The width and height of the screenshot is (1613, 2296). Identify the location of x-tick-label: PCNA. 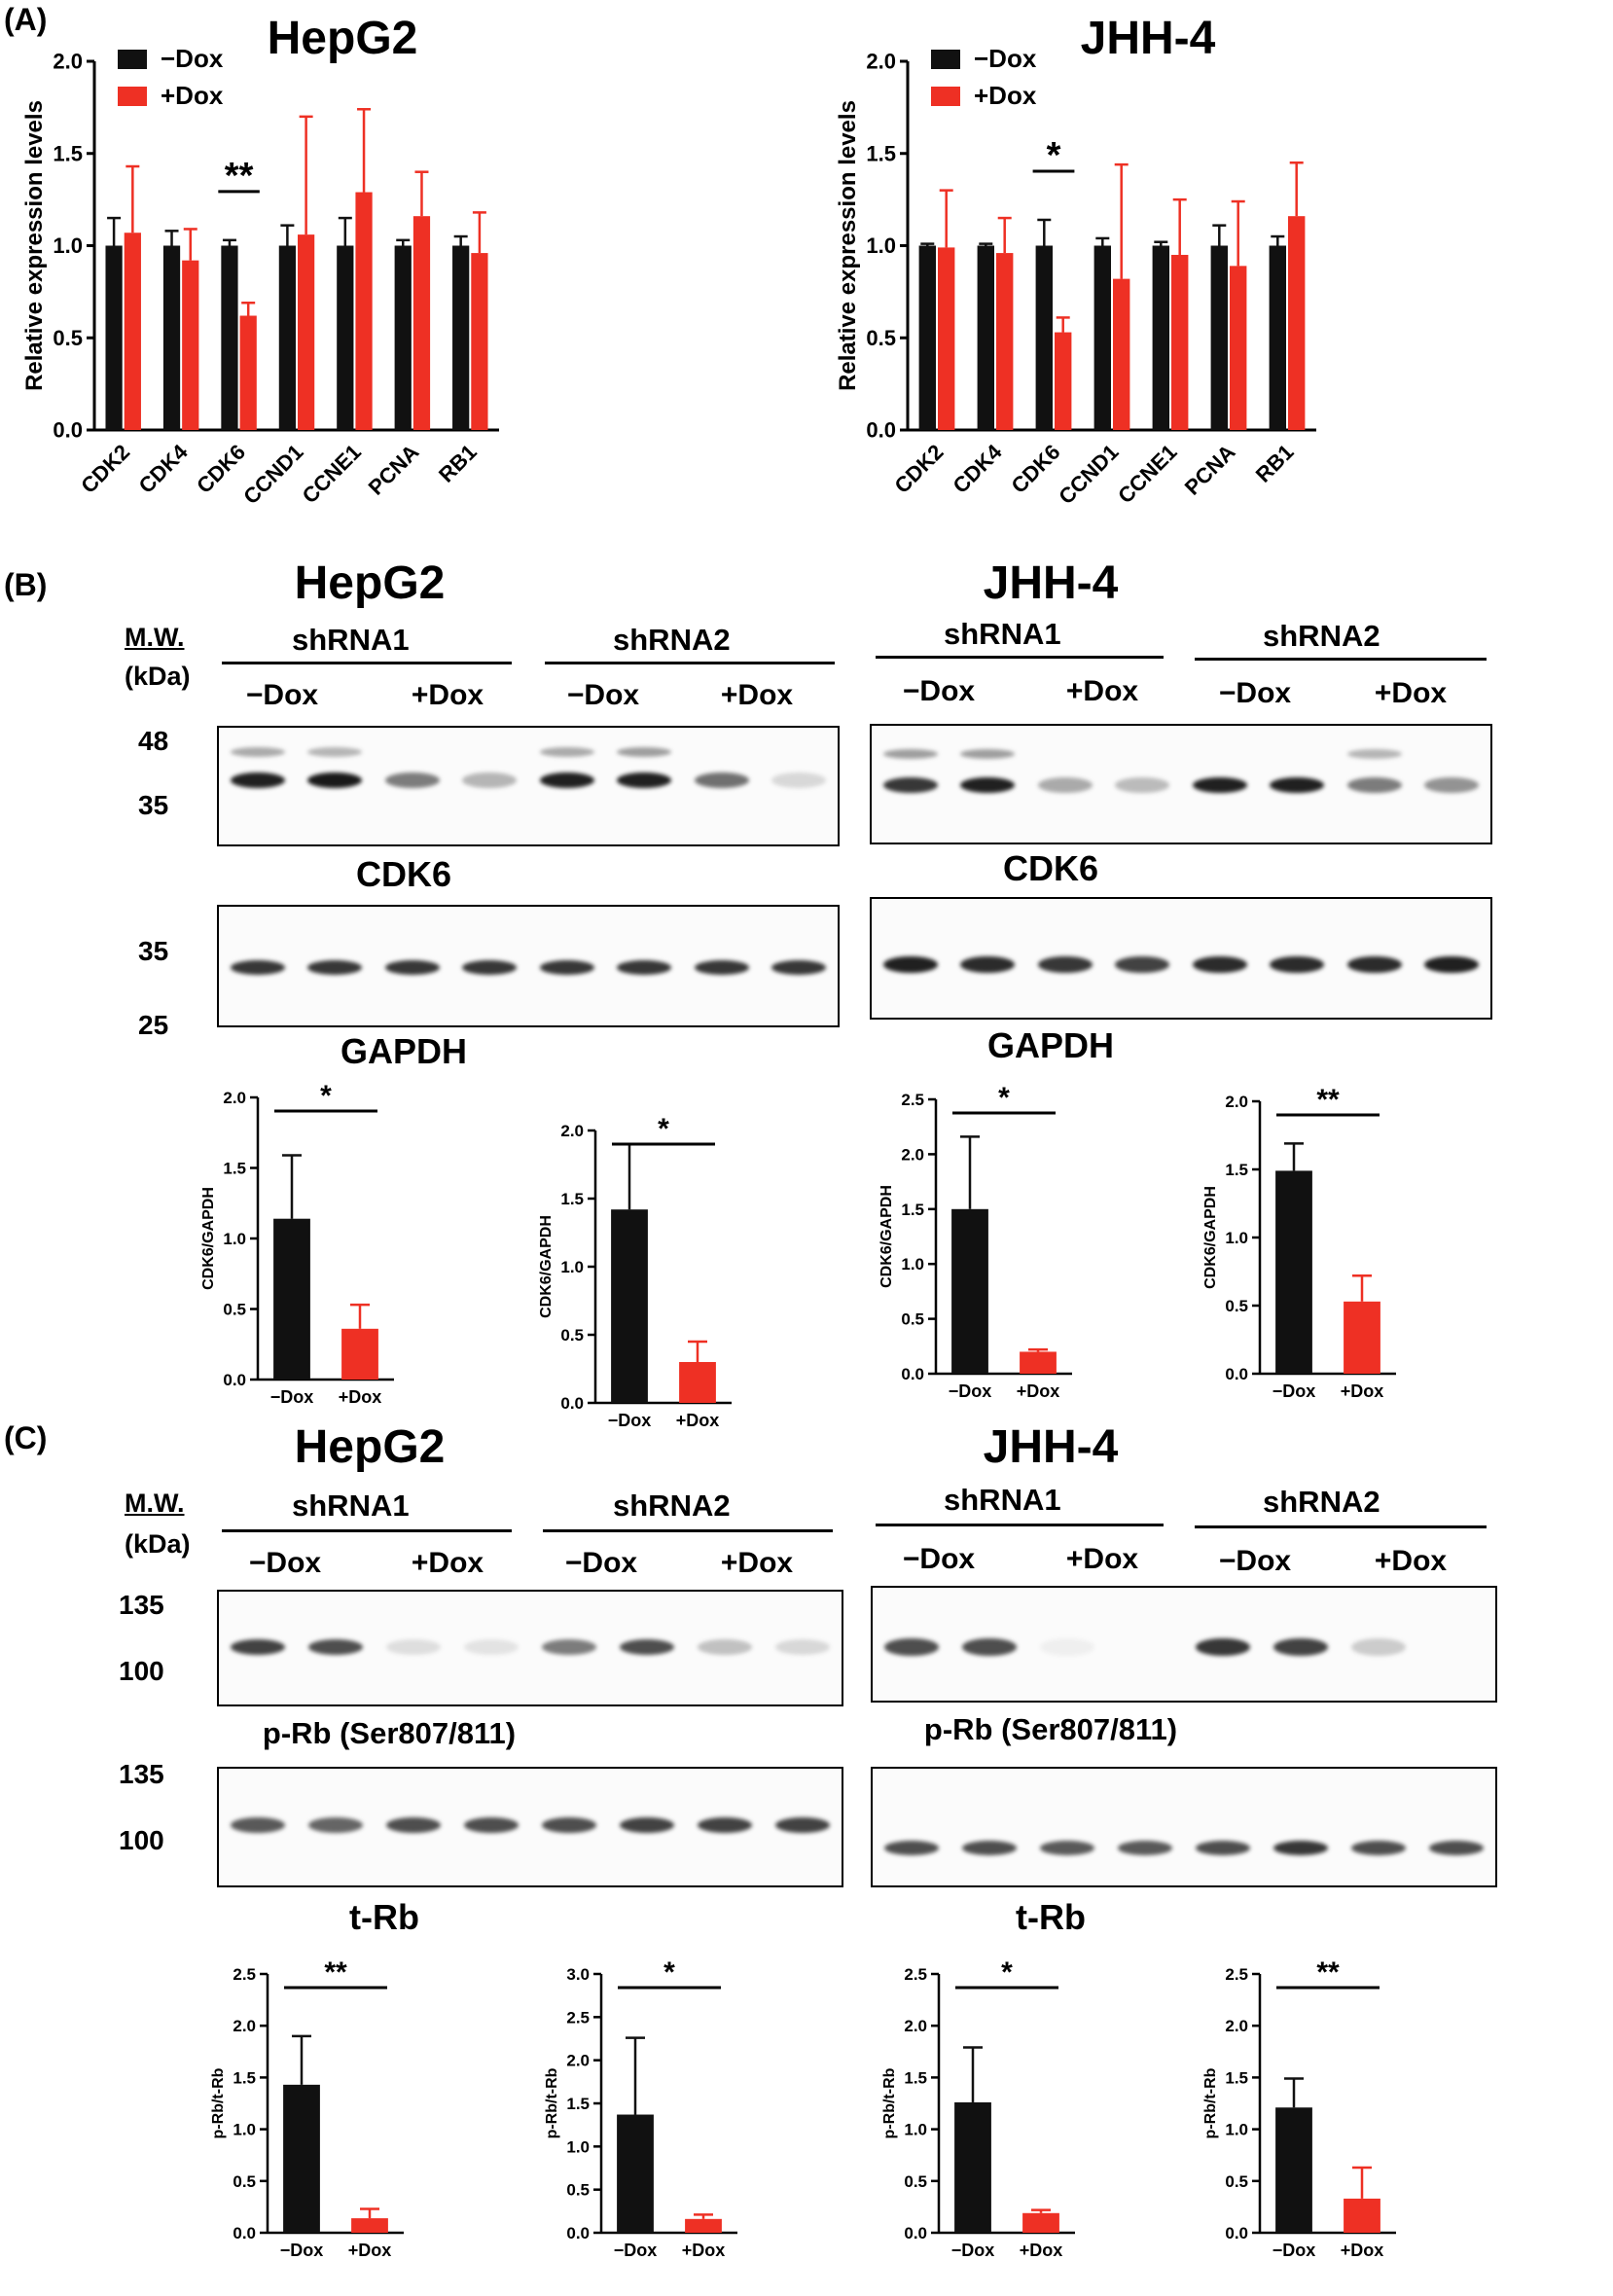
(1210, 470).